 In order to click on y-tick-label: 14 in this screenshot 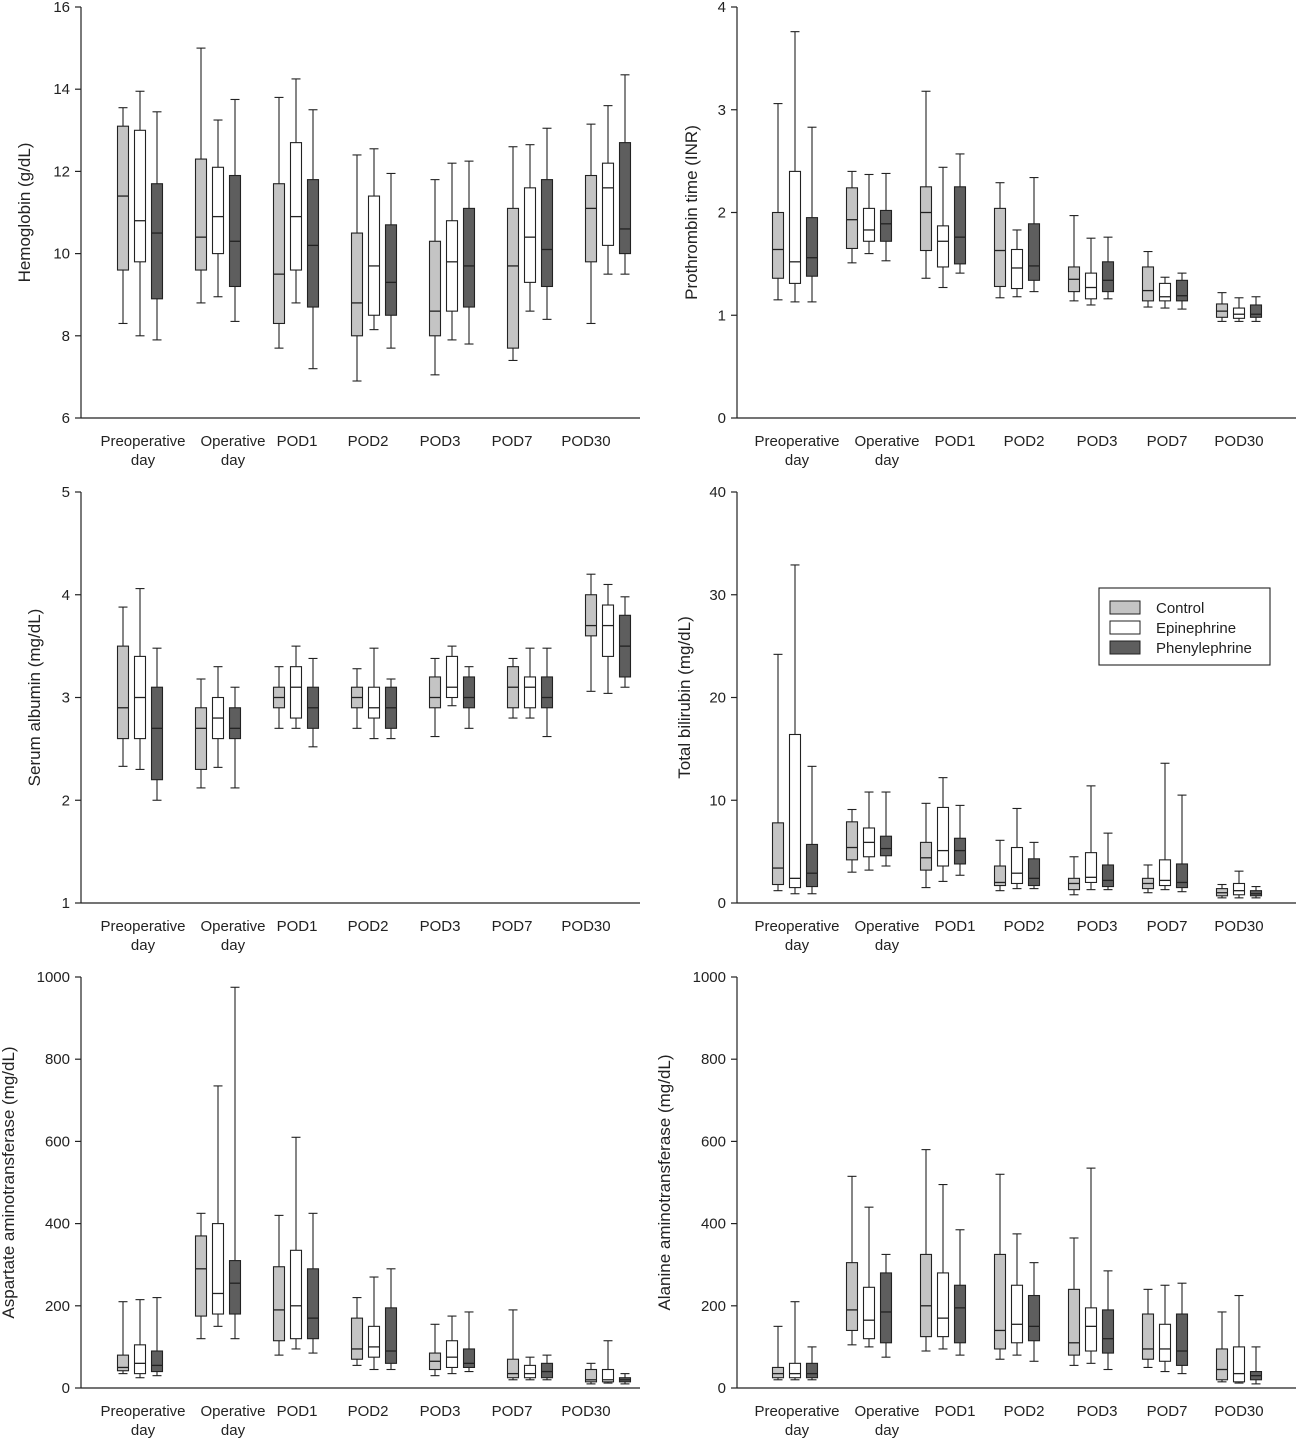, I will do `click(61, 89)`.